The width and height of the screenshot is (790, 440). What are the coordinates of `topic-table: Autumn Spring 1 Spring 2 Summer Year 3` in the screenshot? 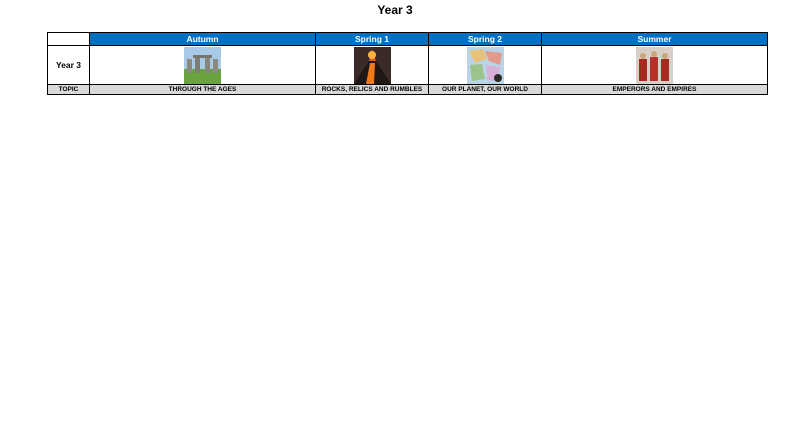 It's located at (407, 63).